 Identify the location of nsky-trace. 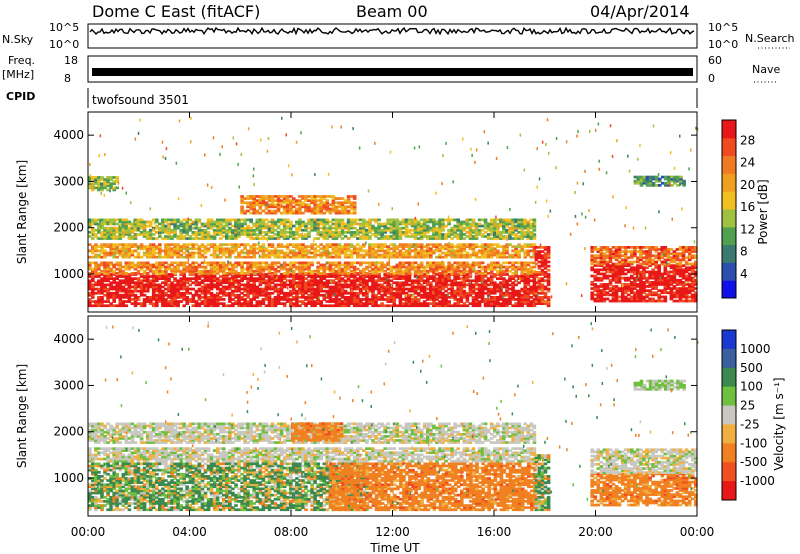
(392, 31).